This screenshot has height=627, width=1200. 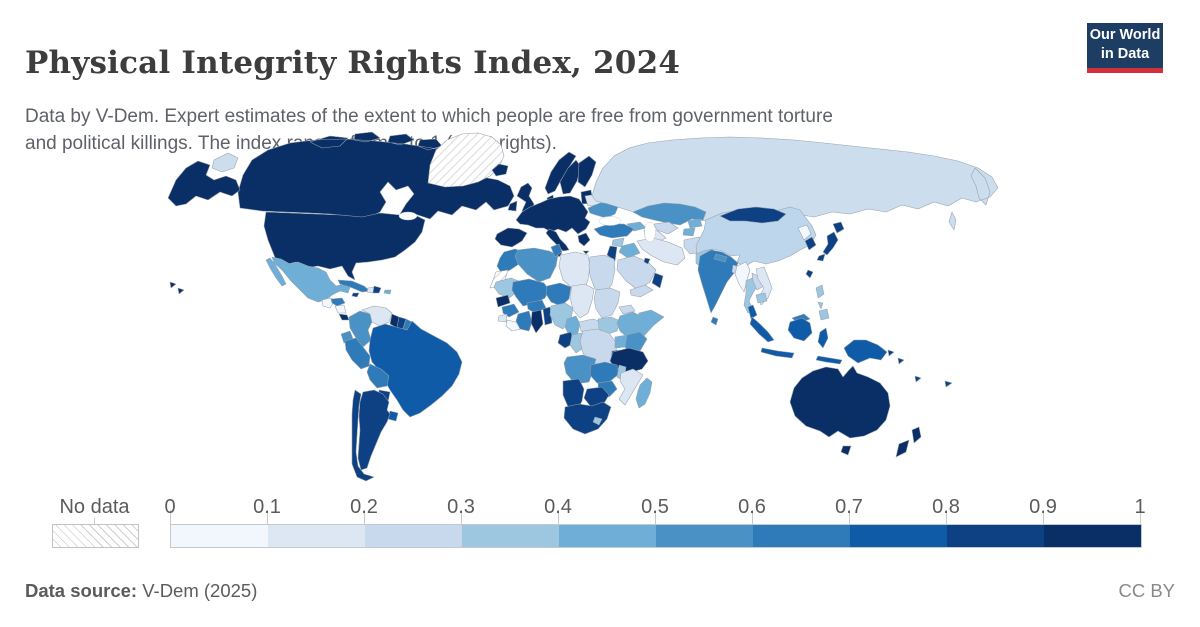 What do you see at coordinates (413, 536) in the screenshot?
I see `legend-bin-0.2–0.3` at bounding box center [413, 536].